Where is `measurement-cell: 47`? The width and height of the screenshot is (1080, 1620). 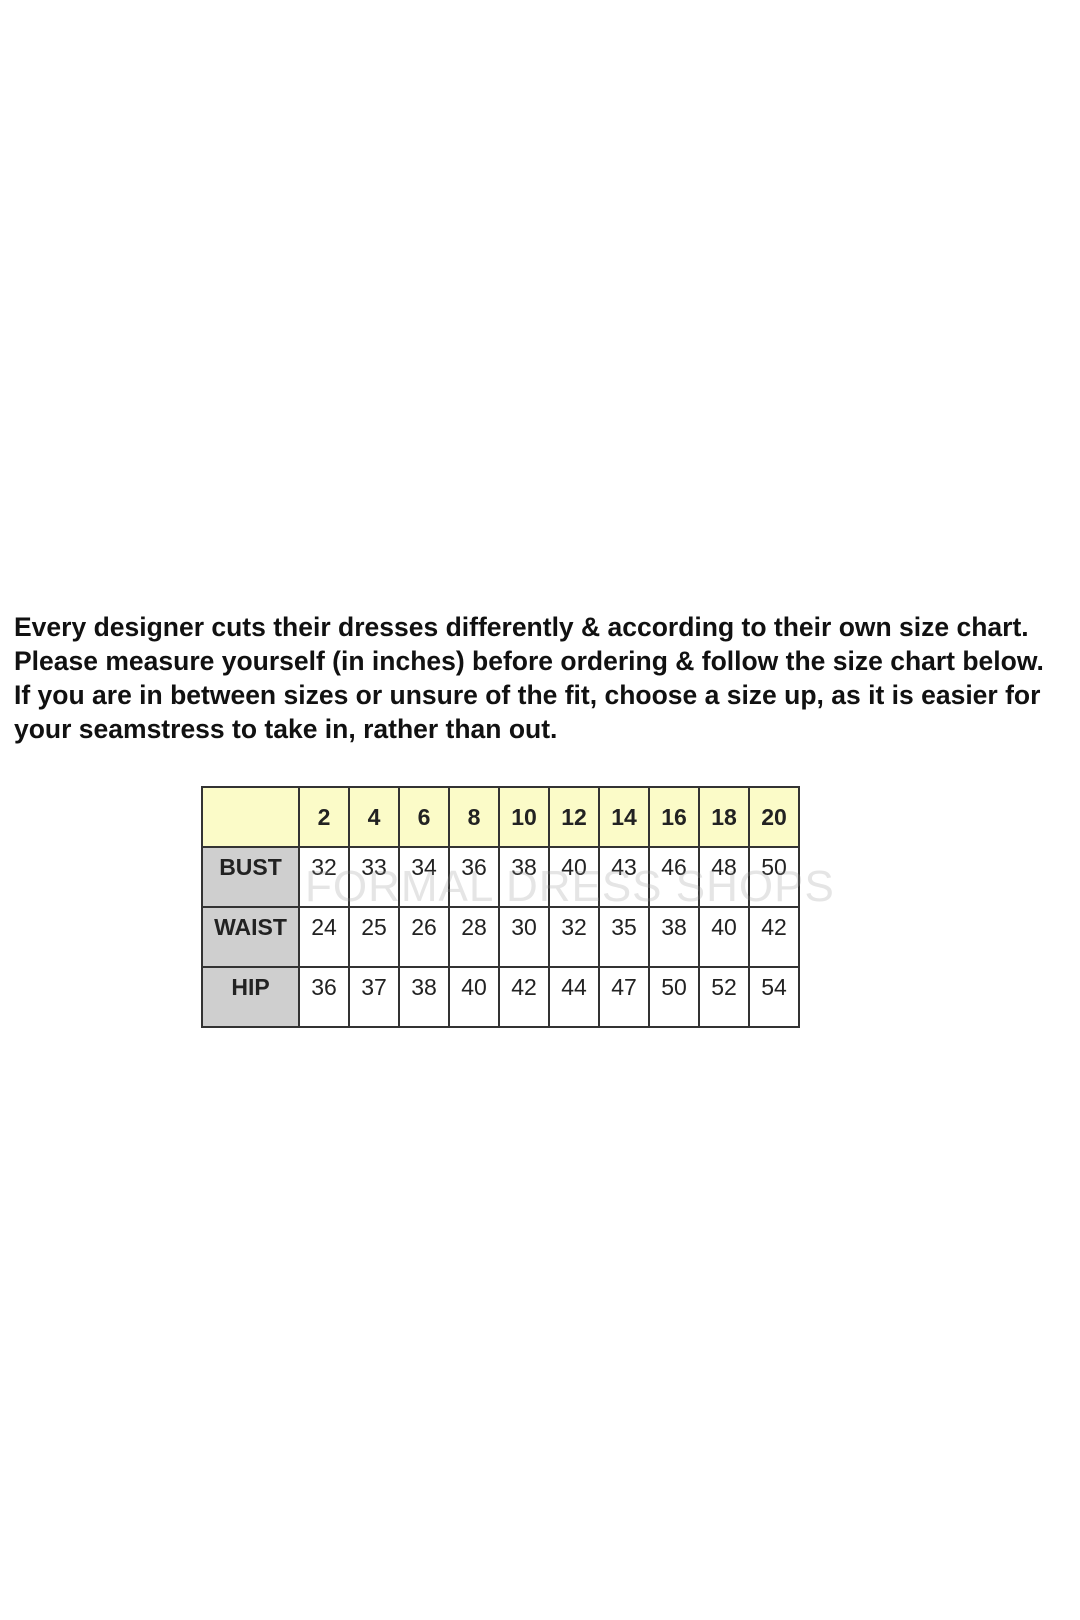
measurement-cell: 47 is located at coordinates (624, 997).